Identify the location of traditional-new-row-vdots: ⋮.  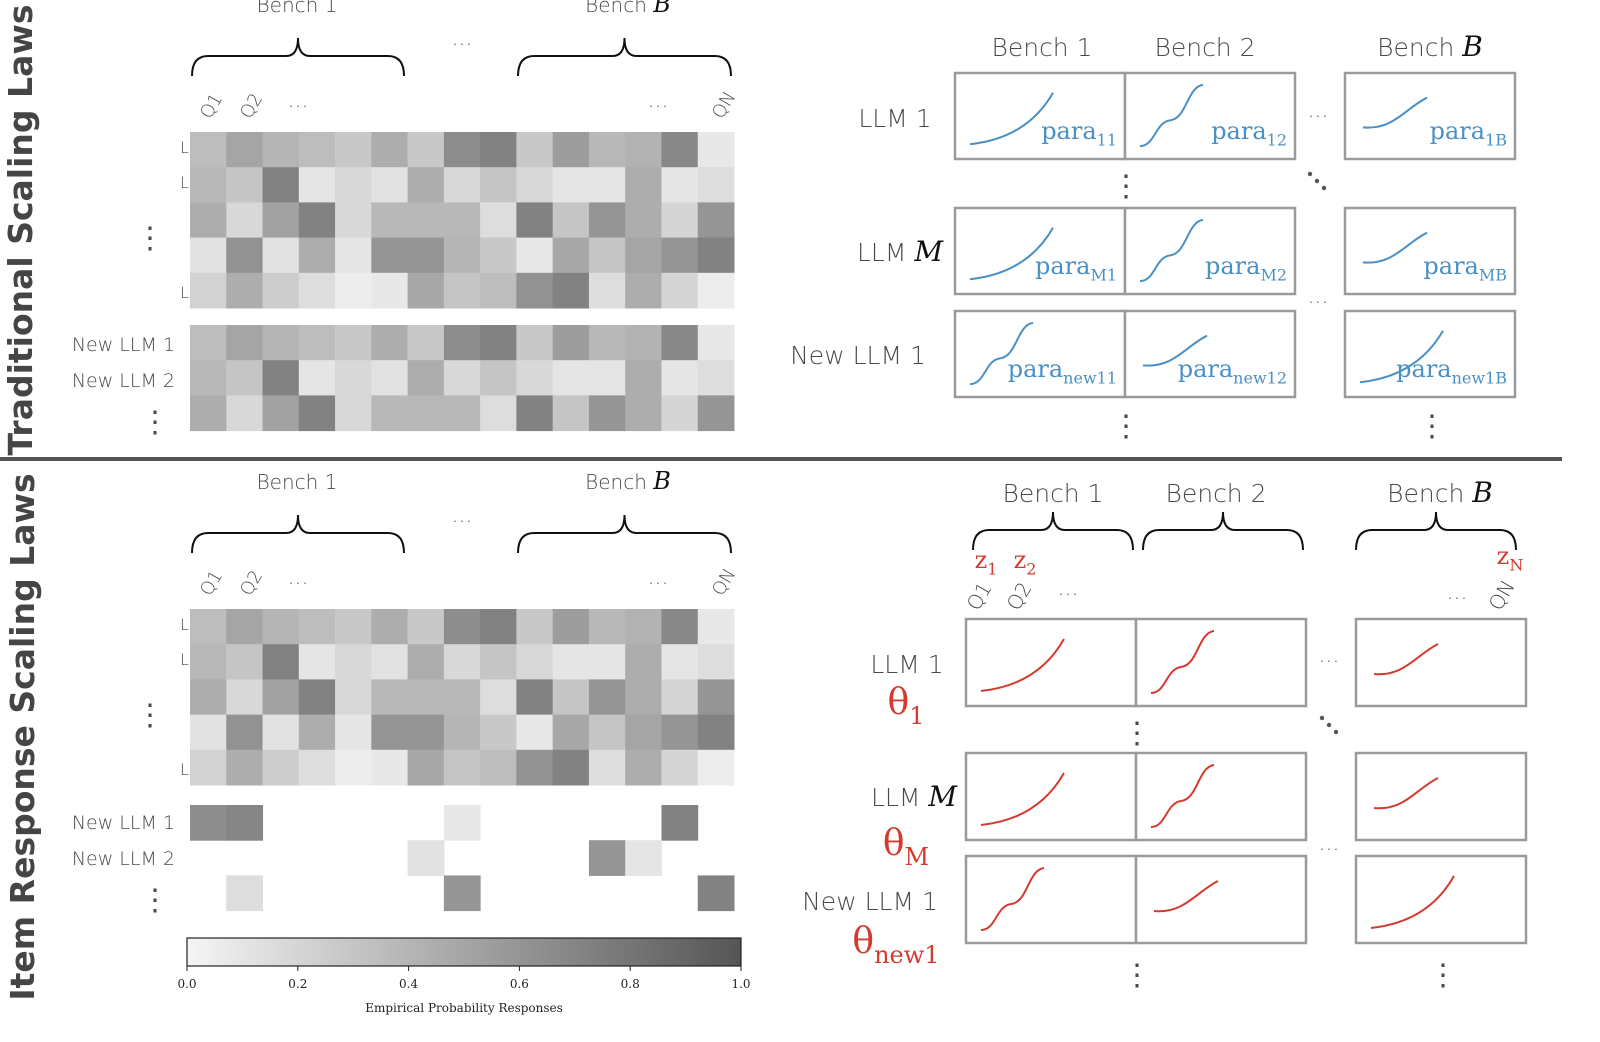
(155, 422).